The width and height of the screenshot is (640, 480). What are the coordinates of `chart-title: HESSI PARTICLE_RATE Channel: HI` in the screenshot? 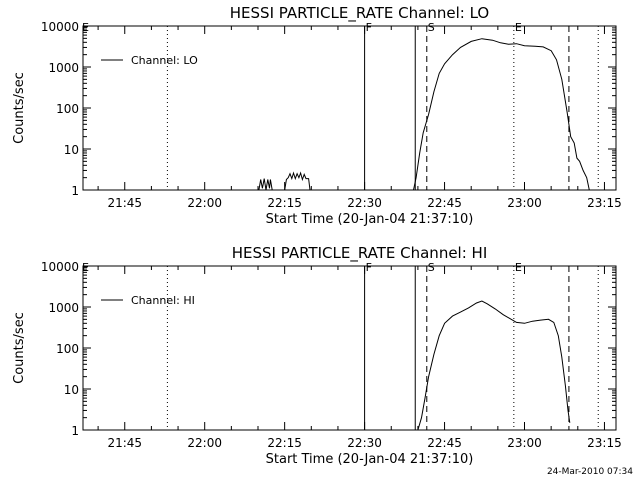 It's located at (360, 253).